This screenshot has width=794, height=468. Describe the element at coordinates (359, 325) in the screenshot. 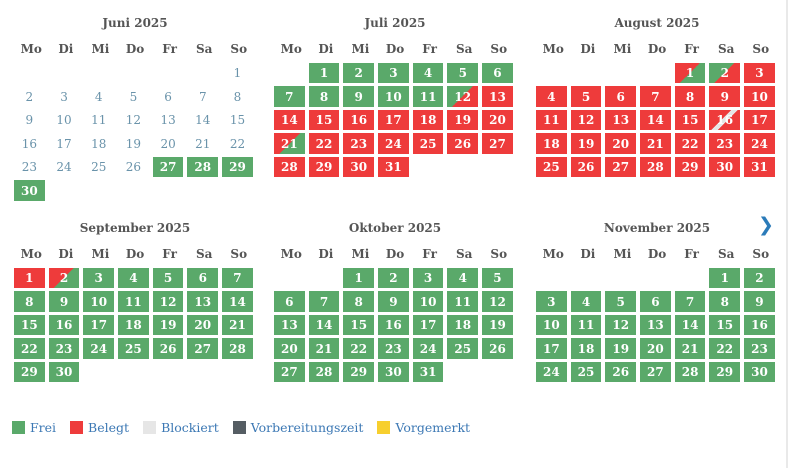

I see `day-cell: 15` at that location.